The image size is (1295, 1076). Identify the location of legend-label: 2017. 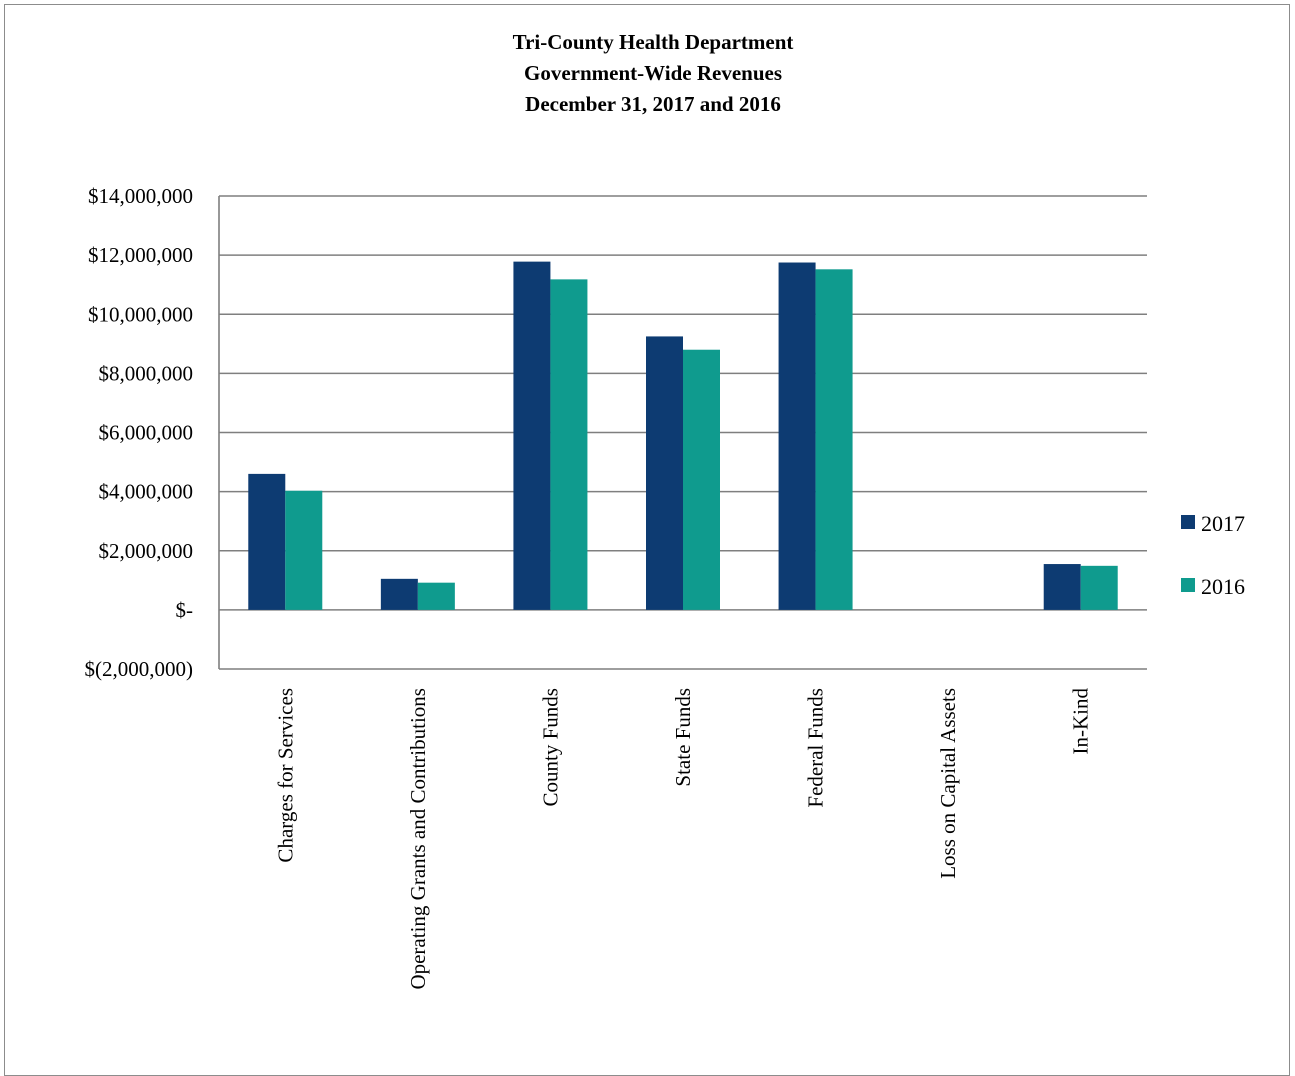
(1223, 523).